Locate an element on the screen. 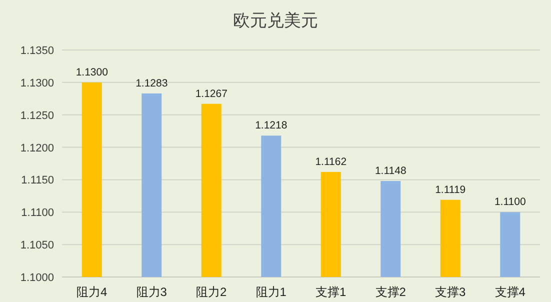  y-tick-label: 1.1050 is located at coordinates (37, 246).